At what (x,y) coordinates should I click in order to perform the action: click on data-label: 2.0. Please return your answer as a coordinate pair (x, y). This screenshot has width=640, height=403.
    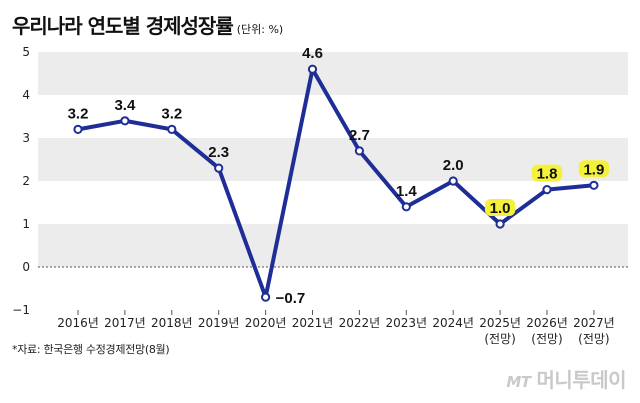
    Looking at the image, I should click on (453, 165).